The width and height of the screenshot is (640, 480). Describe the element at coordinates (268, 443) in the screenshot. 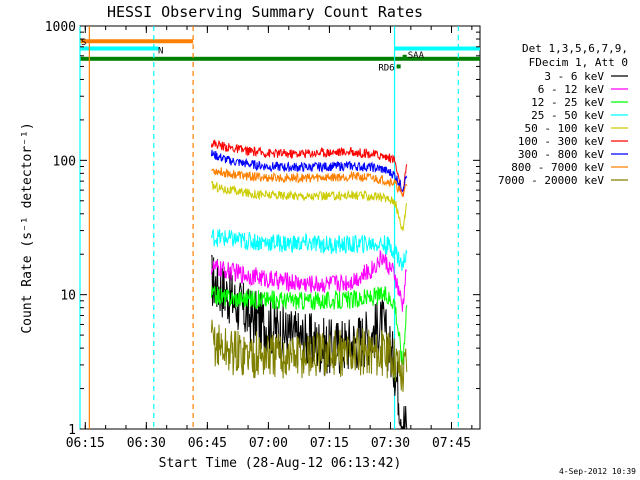

I see `x-tick-label-3: 07:00` at that location.